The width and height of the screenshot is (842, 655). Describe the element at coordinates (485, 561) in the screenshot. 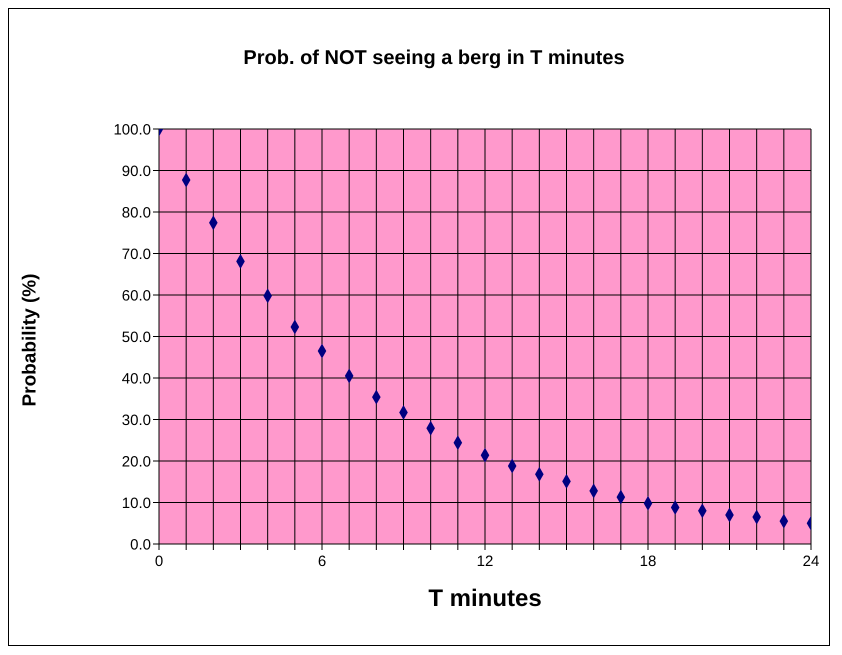

I see `x-tick-label: 12` at that location.